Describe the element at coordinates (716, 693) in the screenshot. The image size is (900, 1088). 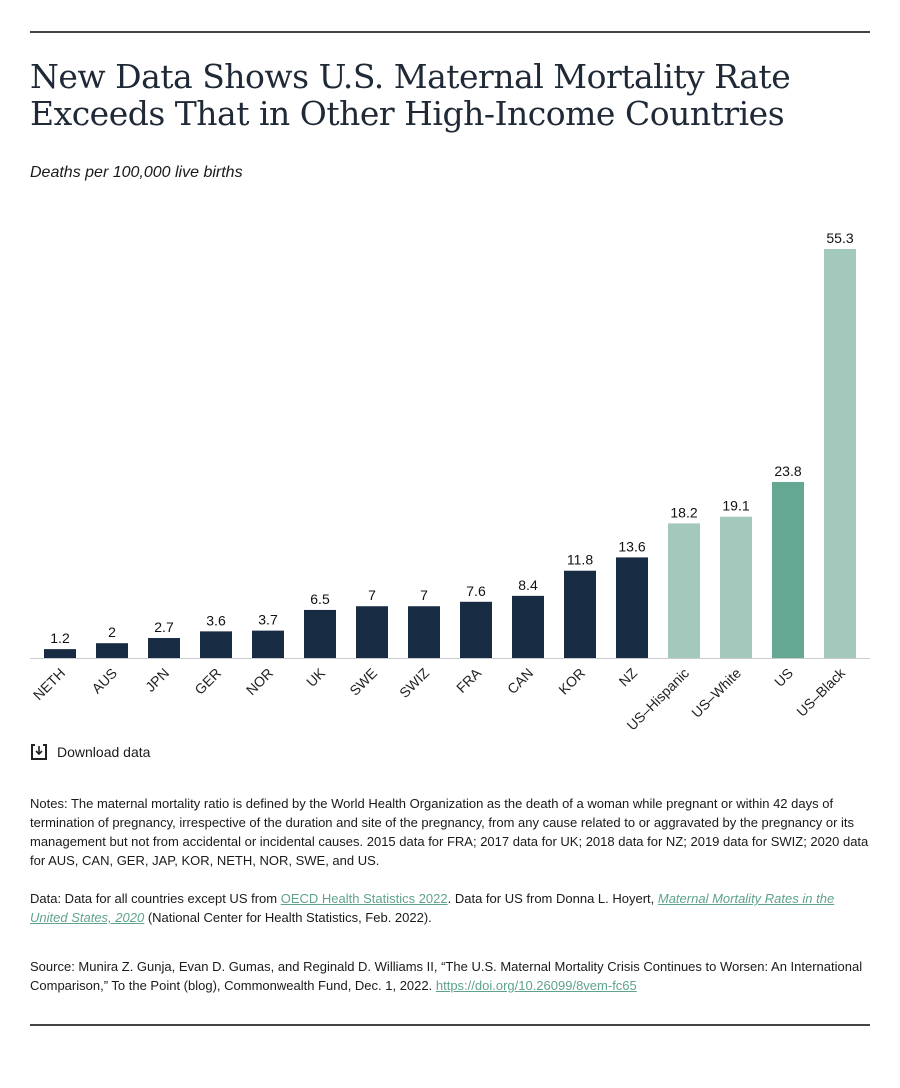
I see `x-tick-label: US–White` at that location.